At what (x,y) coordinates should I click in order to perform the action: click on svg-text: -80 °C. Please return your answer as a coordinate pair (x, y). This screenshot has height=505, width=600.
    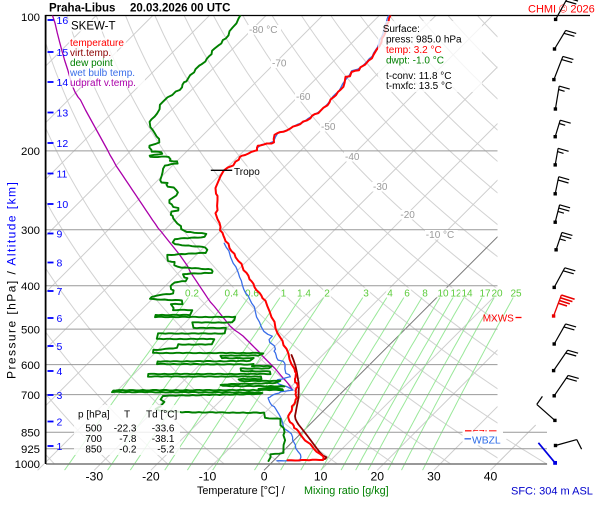
    Looking at the image, I should click on (263, 30).